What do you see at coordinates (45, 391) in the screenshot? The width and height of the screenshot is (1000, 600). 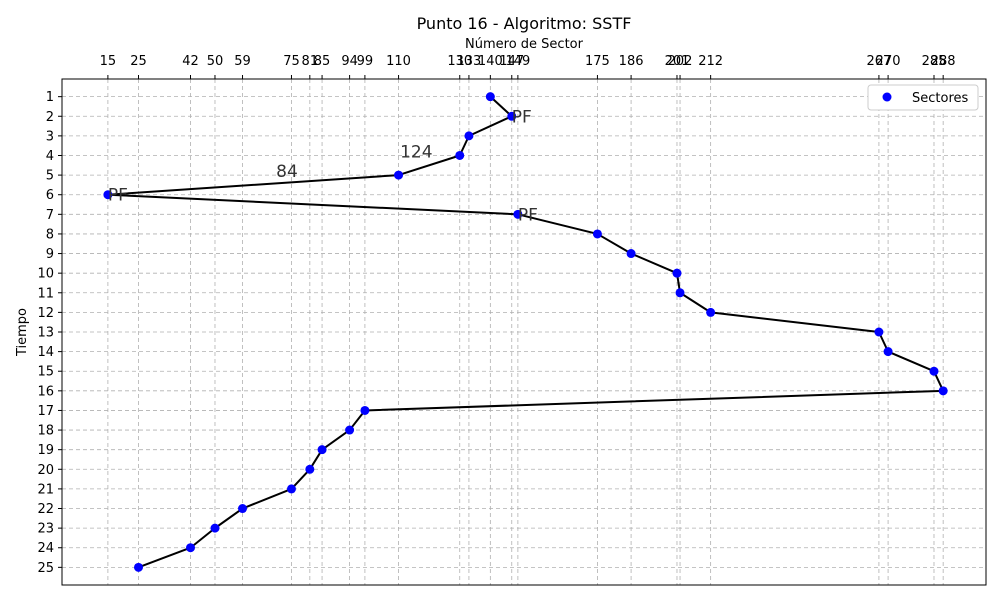 I see `y-tick-label: 16` at bounding box center [45, 391].